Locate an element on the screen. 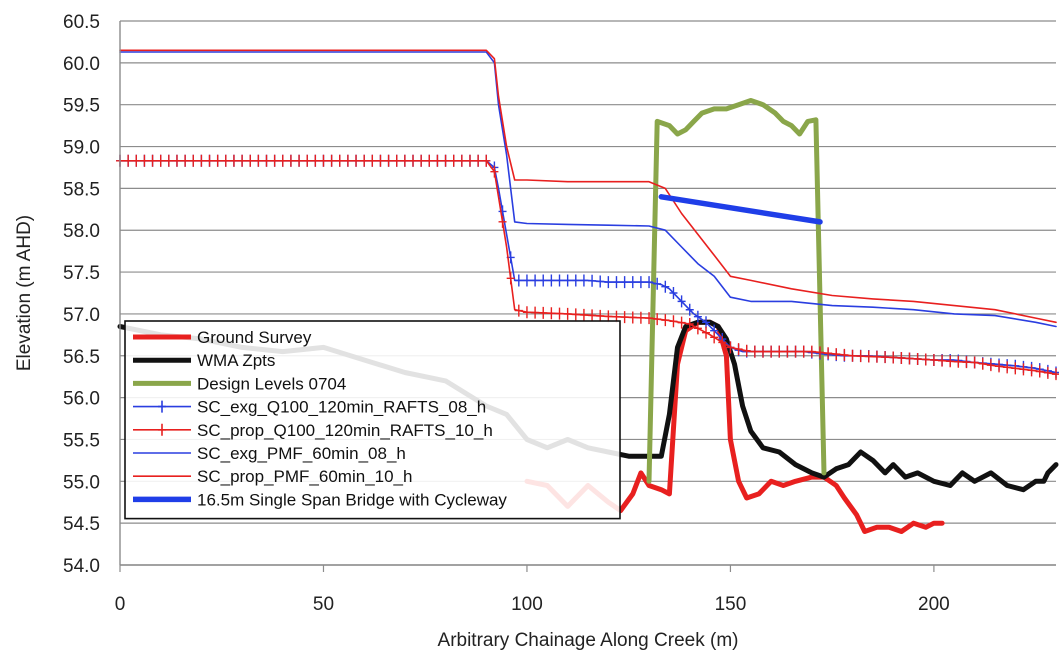 The image size is (1059, 652). y-tick-label: 56.0 is located at coordinates (81, 399).